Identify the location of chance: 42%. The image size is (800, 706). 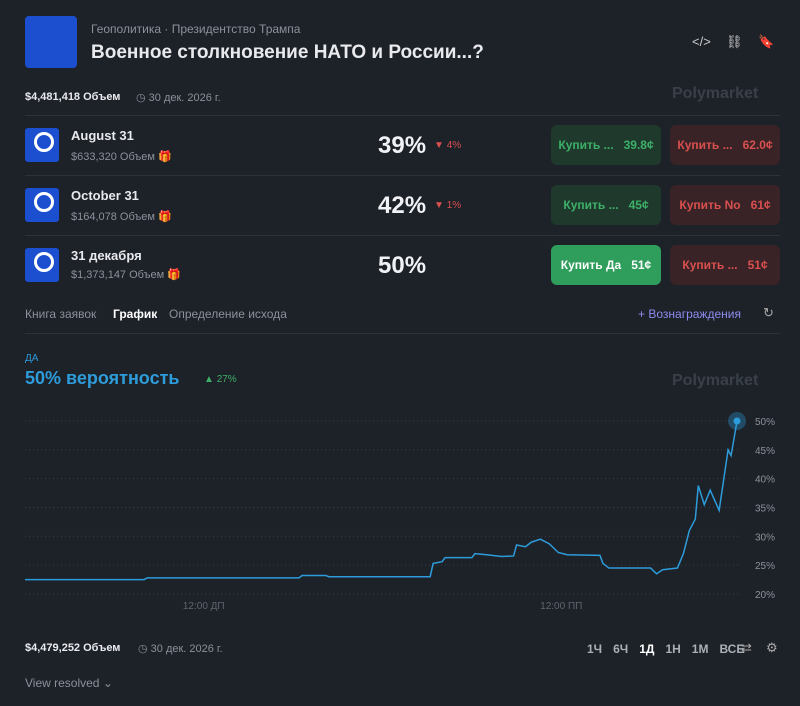
(402, 205).